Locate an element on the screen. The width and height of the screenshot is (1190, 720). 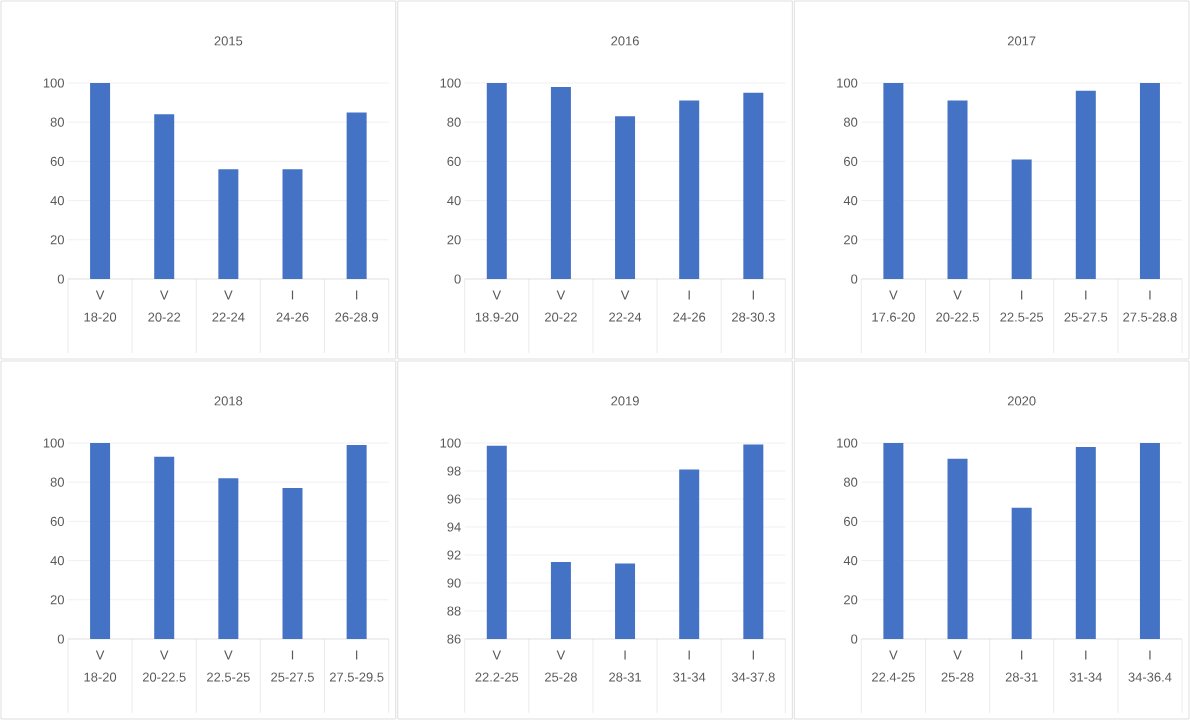
y-tick-label: 96 is located at coordinates (454, 499).